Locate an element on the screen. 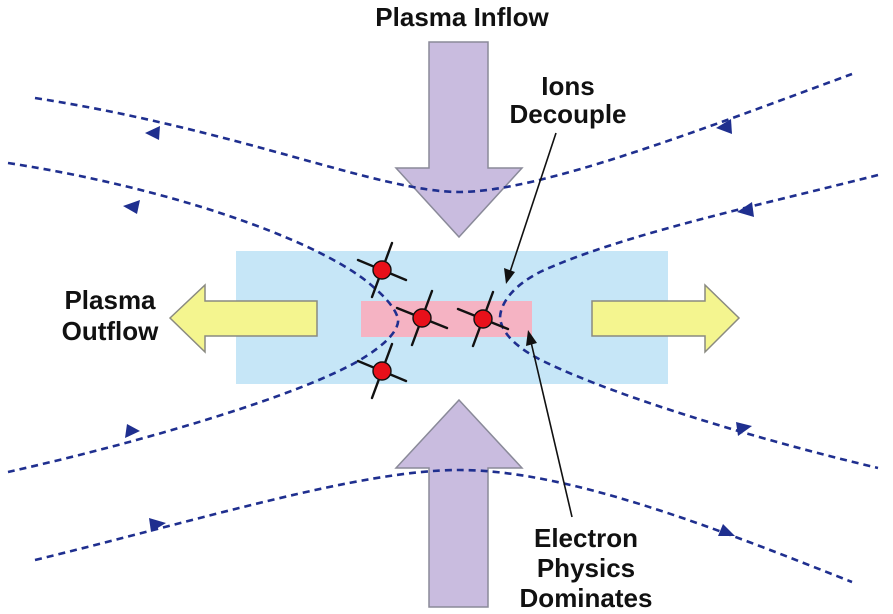  label-plasma-outflow-line1: Plasma is located at coordinates (110, 300).